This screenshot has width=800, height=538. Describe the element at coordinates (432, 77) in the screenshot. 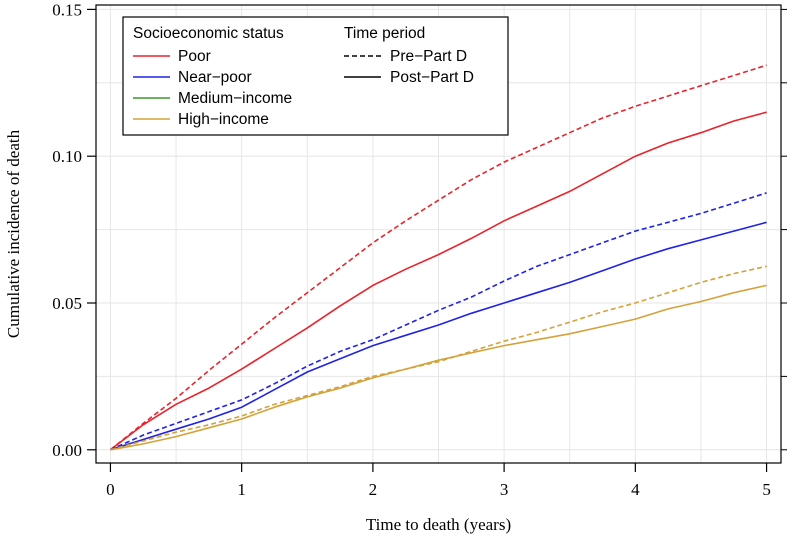

I see `legend-label: Post−Part D` at that location.